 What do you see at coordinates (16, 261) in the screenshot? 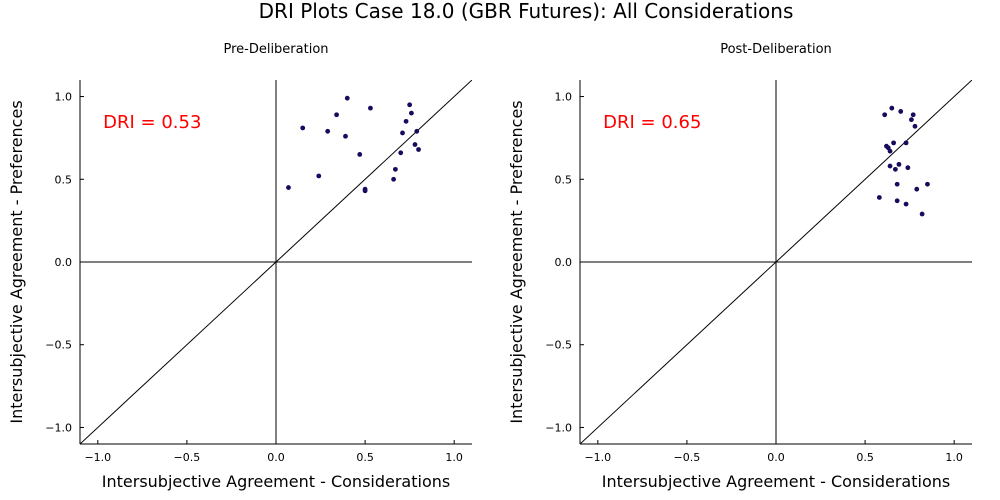
I see `pre-y-axis-label: Intersubjective Agreement - Preferences` at bounding box center [16, 261].